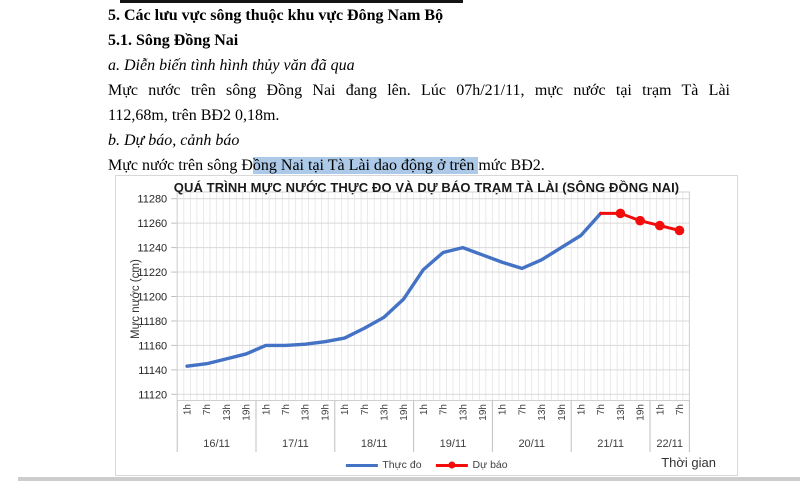 Image resolution: width=800 pixels, height=481 pixels. I want to click on legend-item-forecast: Dự báo, so click(471, 465).